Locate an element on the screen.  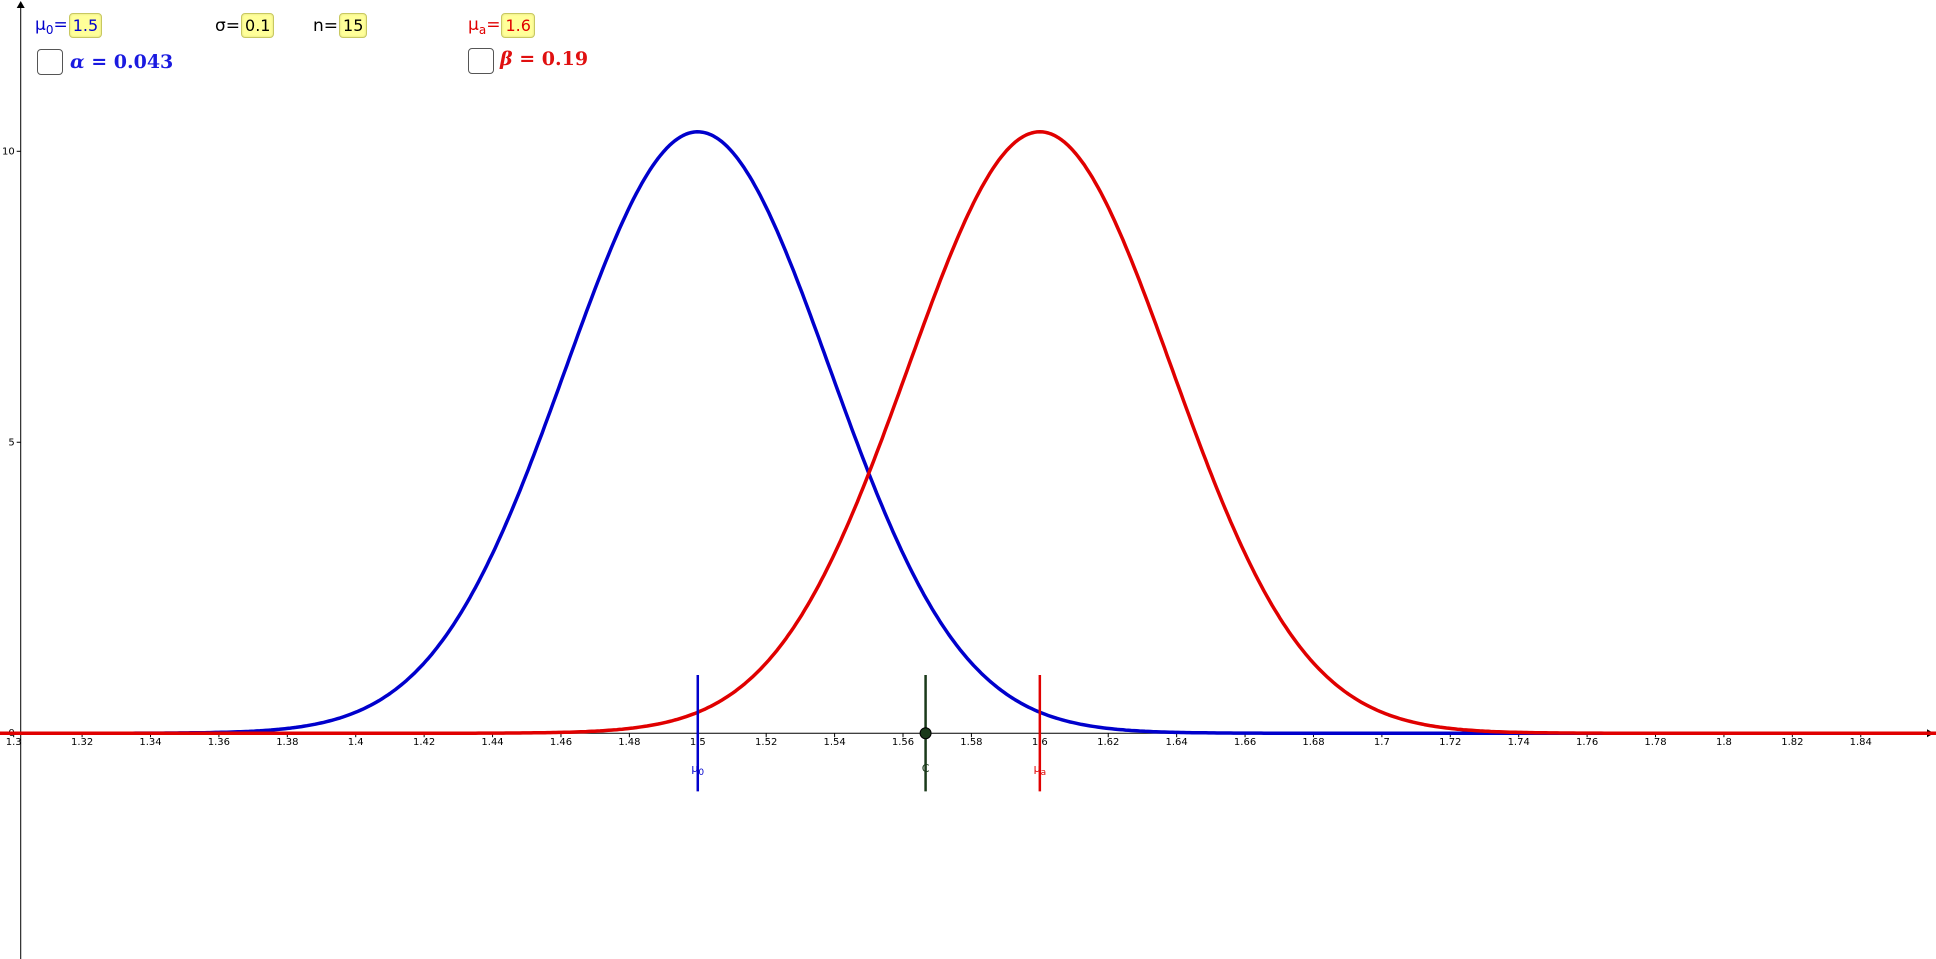
x-tick-label: 1.4 is located at coordinates (356, 742).